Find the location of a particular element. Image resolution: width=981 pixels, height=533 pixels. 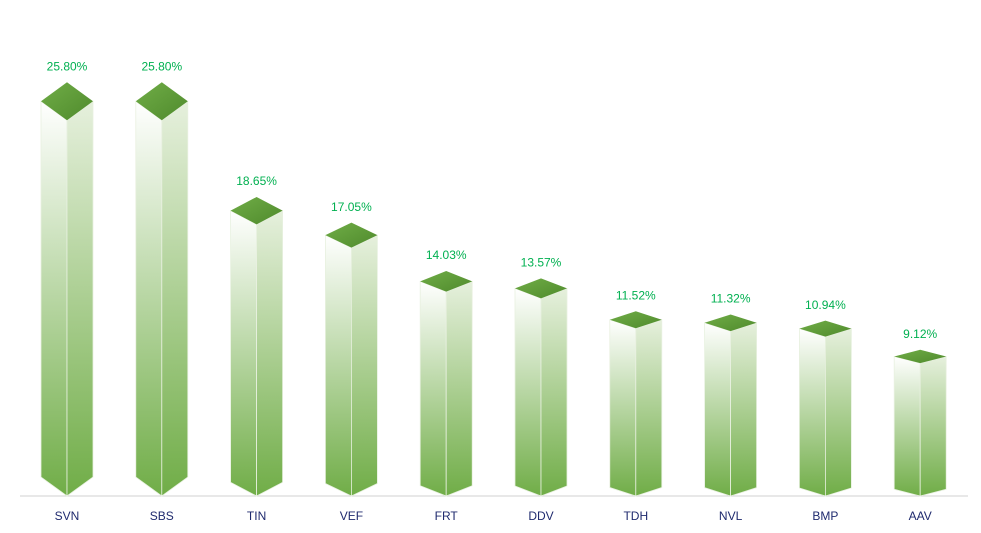

x-tick-label: AAV is located at coordinates (920, 516).